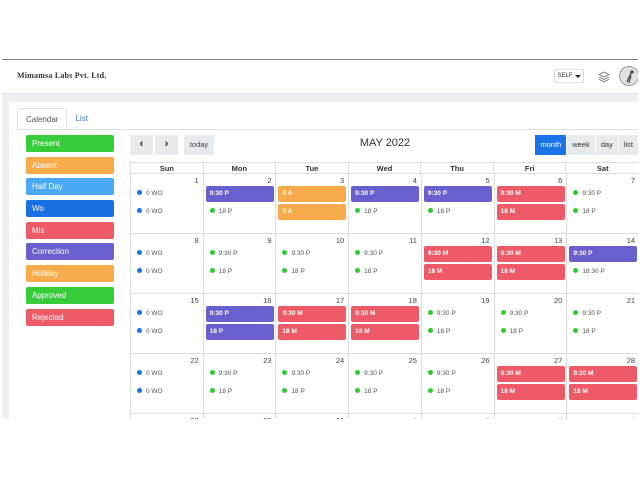 The width and height of the screenshot is (640, 480). What do you see at coordinates (269, 240) in the screenshot?
I see `day-number: 9` at bounding box center [269, 240].